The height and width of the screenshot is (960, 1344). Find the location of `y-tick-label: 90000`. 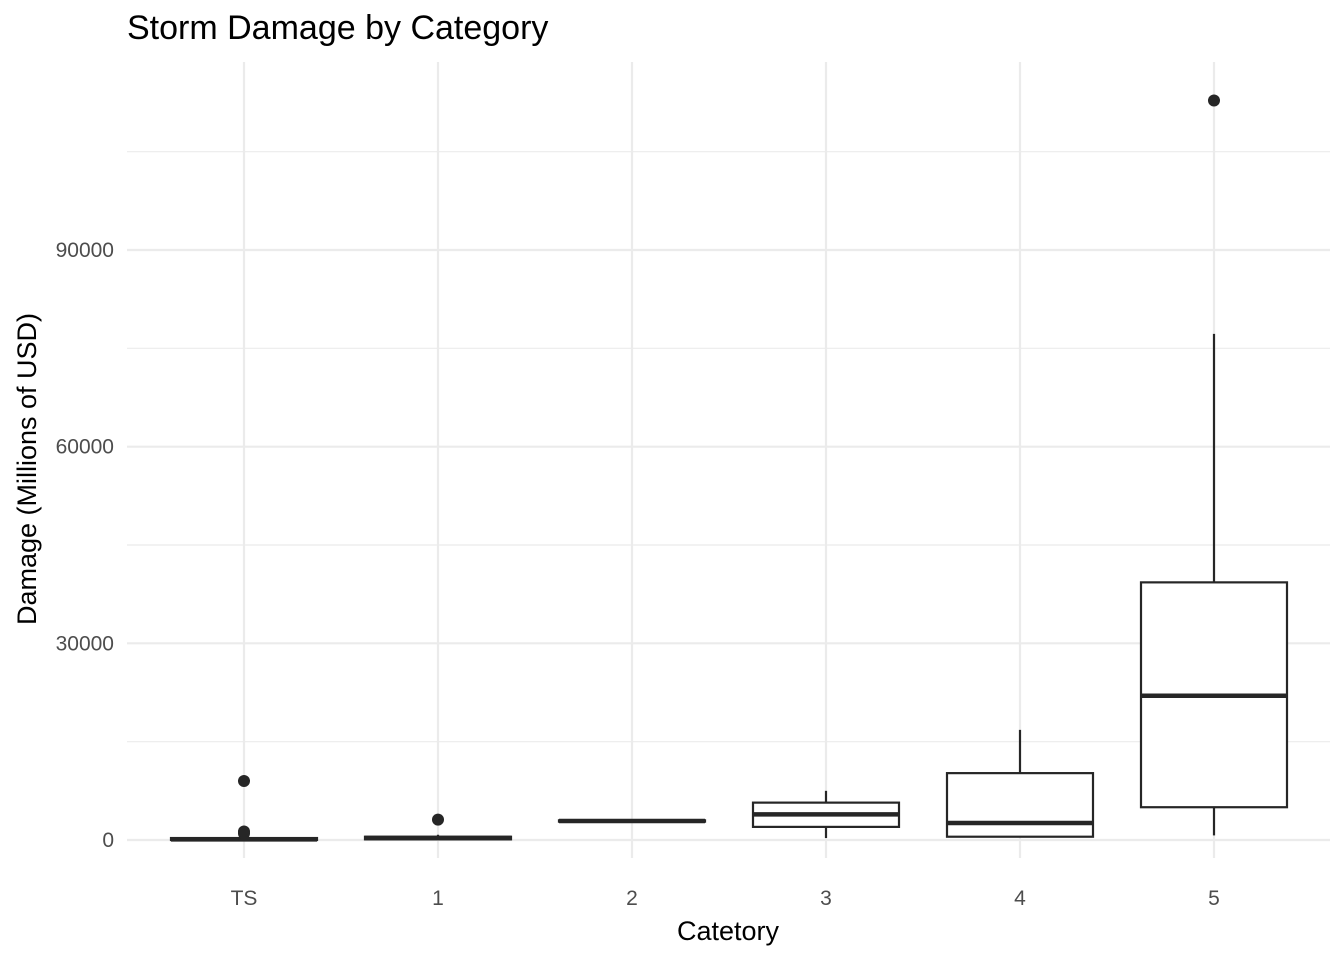

y-tick-label: 90000 is located at coordinates (85, 250).